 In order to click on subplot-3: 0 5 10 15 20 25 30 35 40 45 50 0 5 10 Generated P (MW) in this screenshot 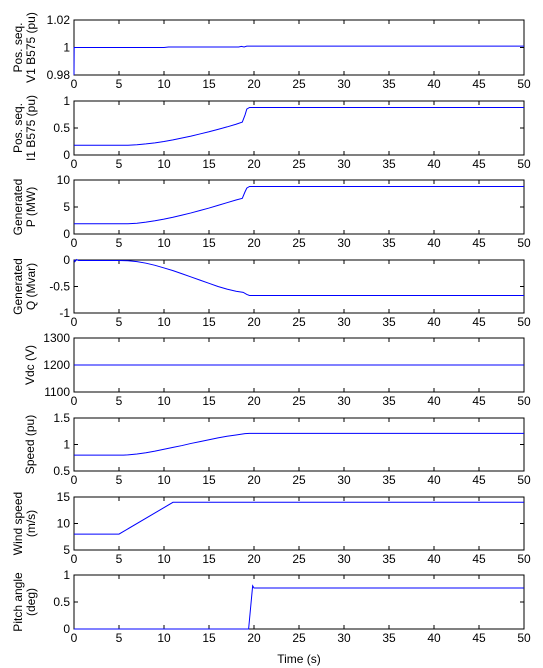, I will do `click(271, 211)`.